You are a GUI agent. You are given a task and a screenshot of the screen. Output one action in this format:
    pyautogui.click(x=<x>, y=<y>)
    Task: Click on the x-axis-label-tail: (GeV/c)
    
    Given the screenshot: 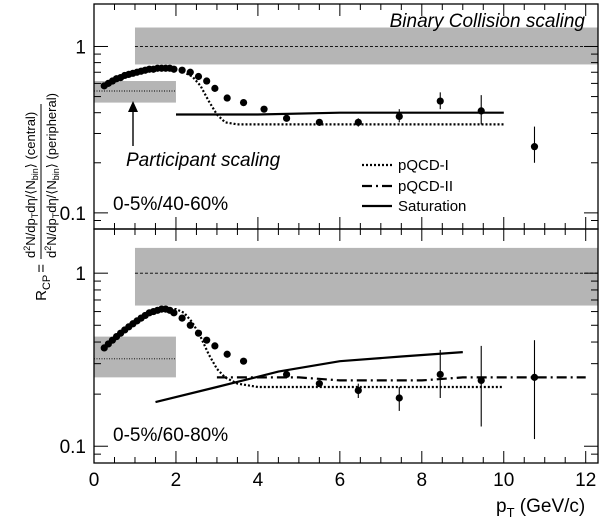 What is the action you would take?
    pyautogui.click(x=550, y=506)
    